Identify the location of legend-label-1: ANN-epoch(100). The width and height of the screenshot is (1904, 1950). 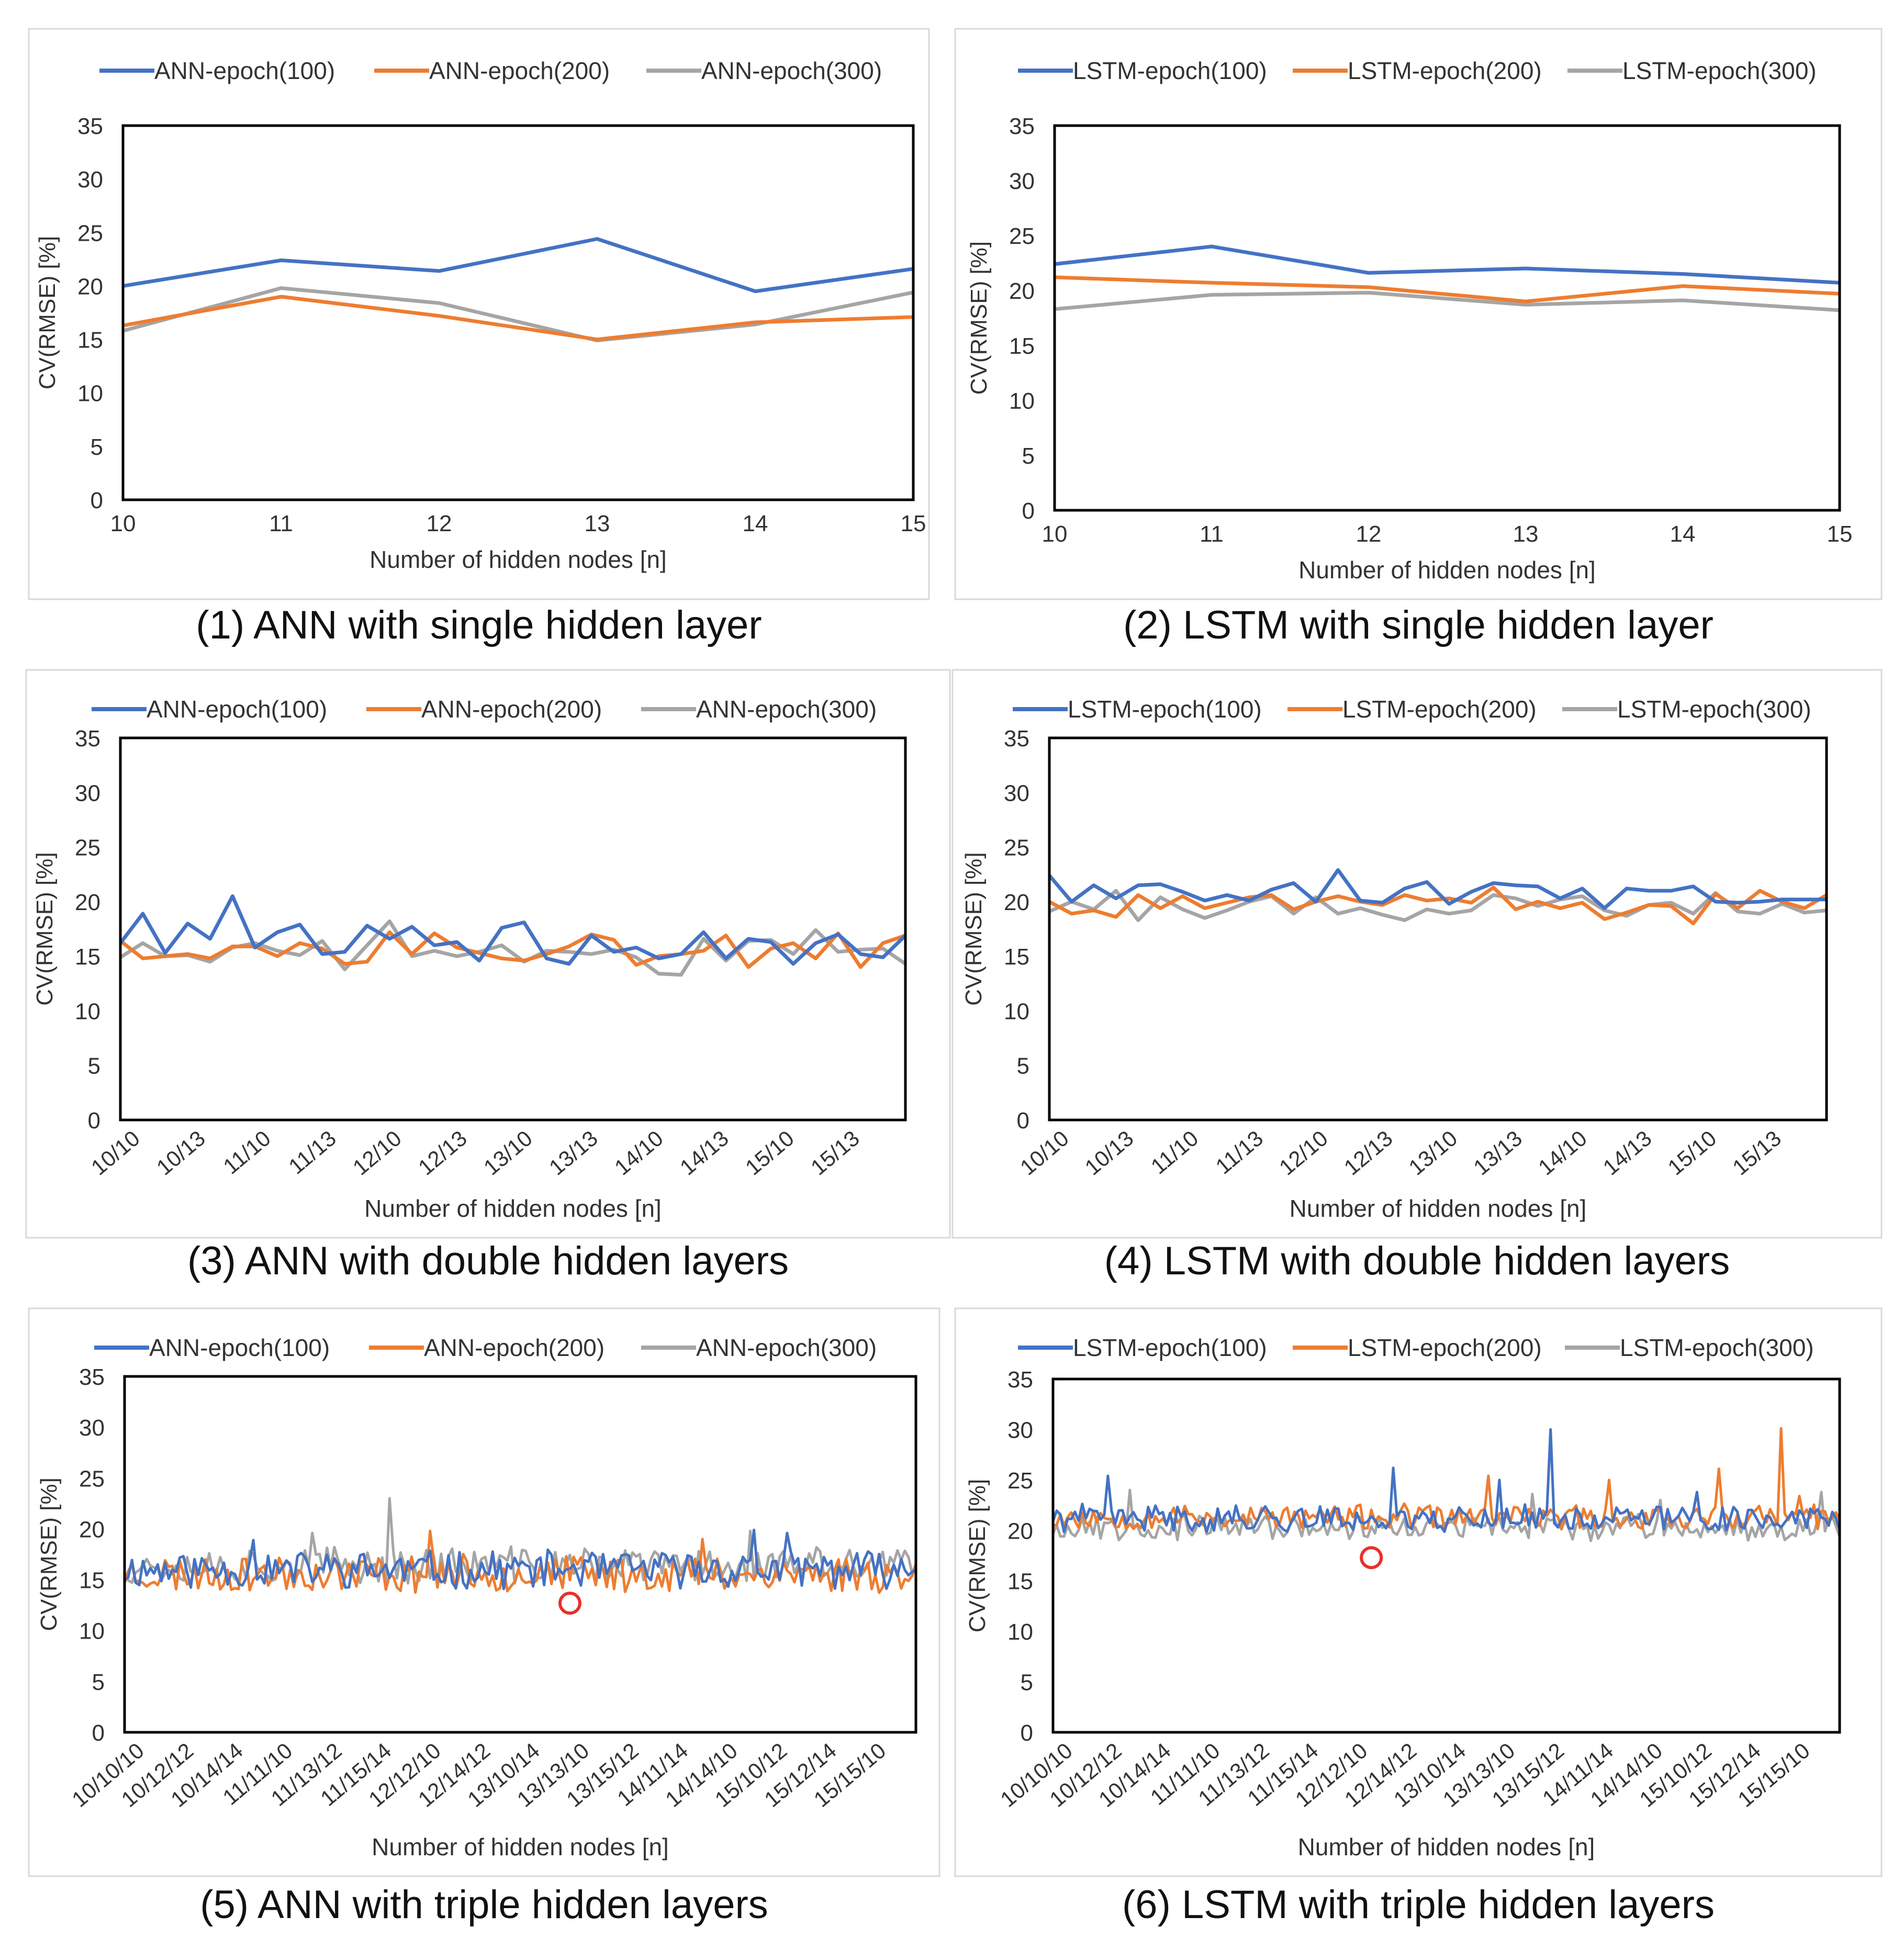
(237, 709).